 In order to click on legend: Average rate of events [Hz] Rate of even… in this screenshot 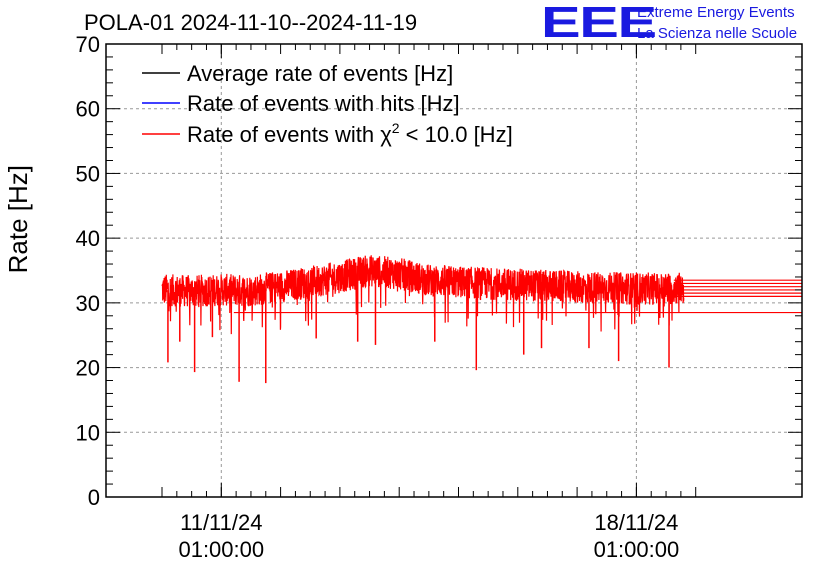, I will do `click(327, 104)`.